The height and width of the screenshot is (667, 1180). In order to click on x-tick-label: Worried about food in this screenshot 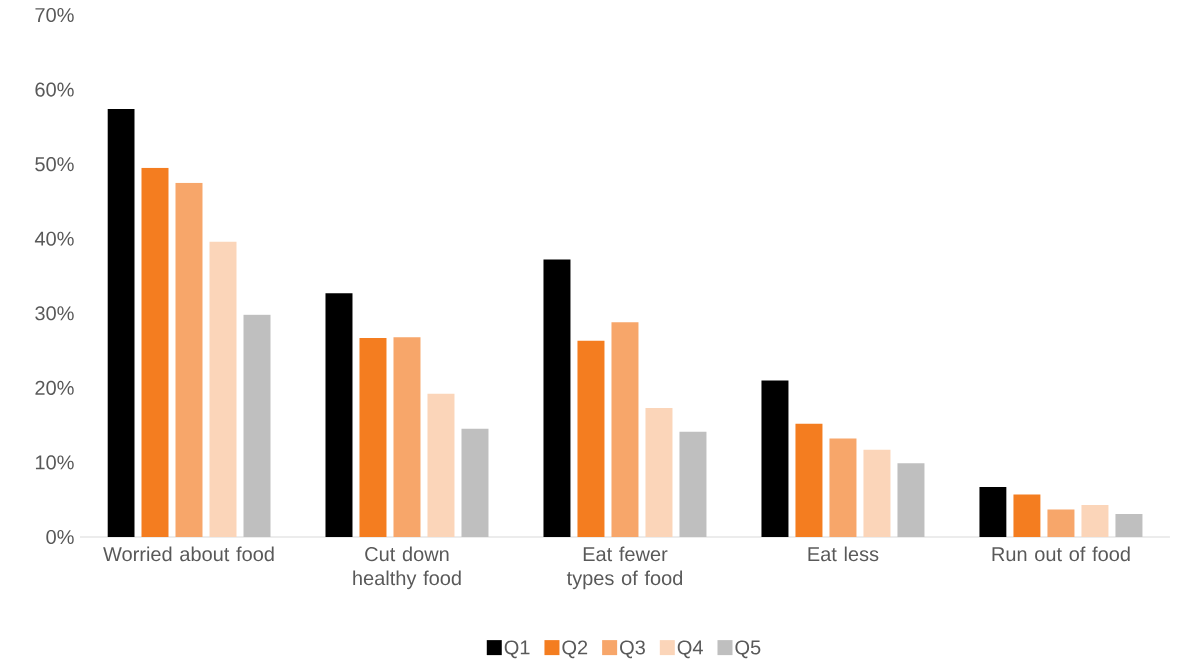, I will do `click(188, 554)`.